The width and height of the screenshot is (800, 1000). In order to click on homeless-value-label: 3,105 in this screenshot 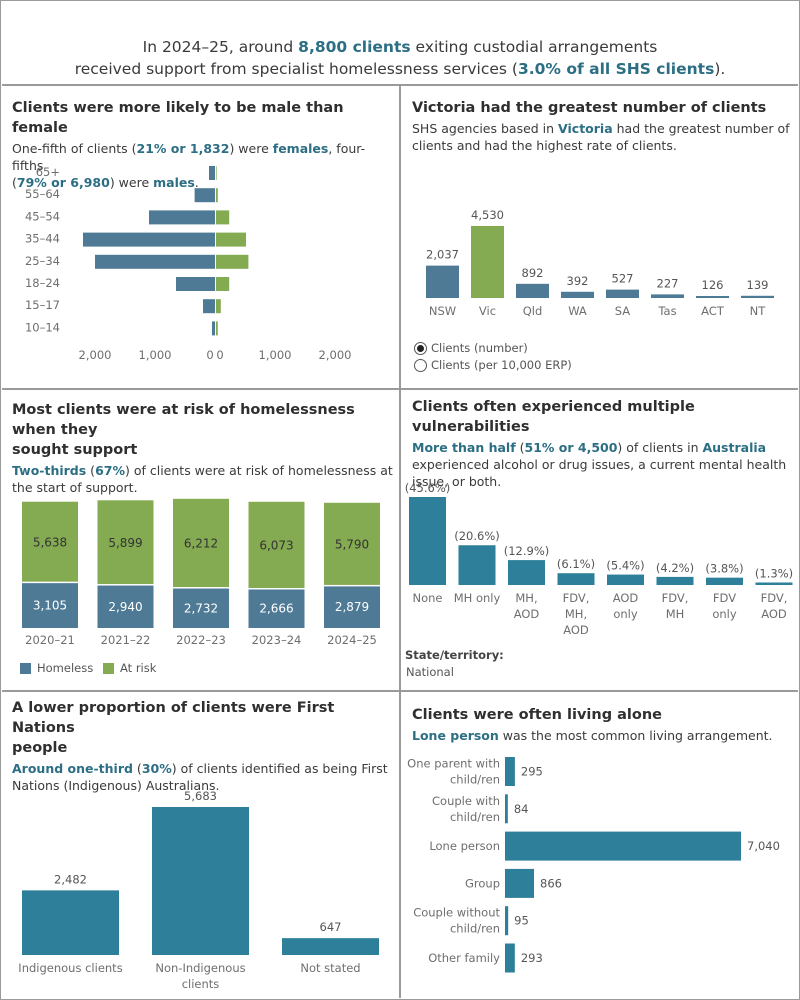, I will do `click(50, 606)`.